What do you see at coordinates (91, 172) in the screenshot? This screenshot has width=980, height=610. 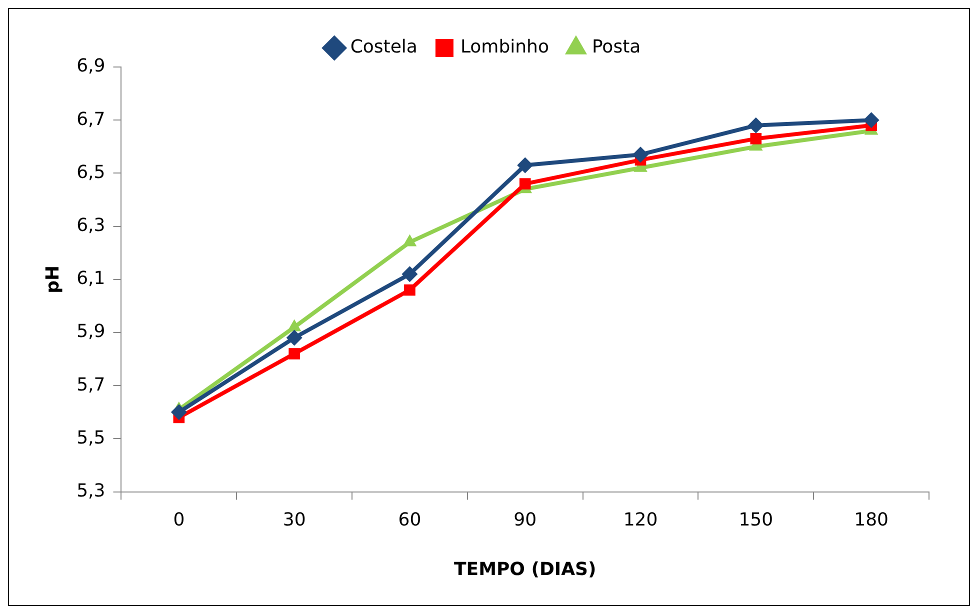 I see `y-tick-label: 6,5` at bounding box center [91, 172].